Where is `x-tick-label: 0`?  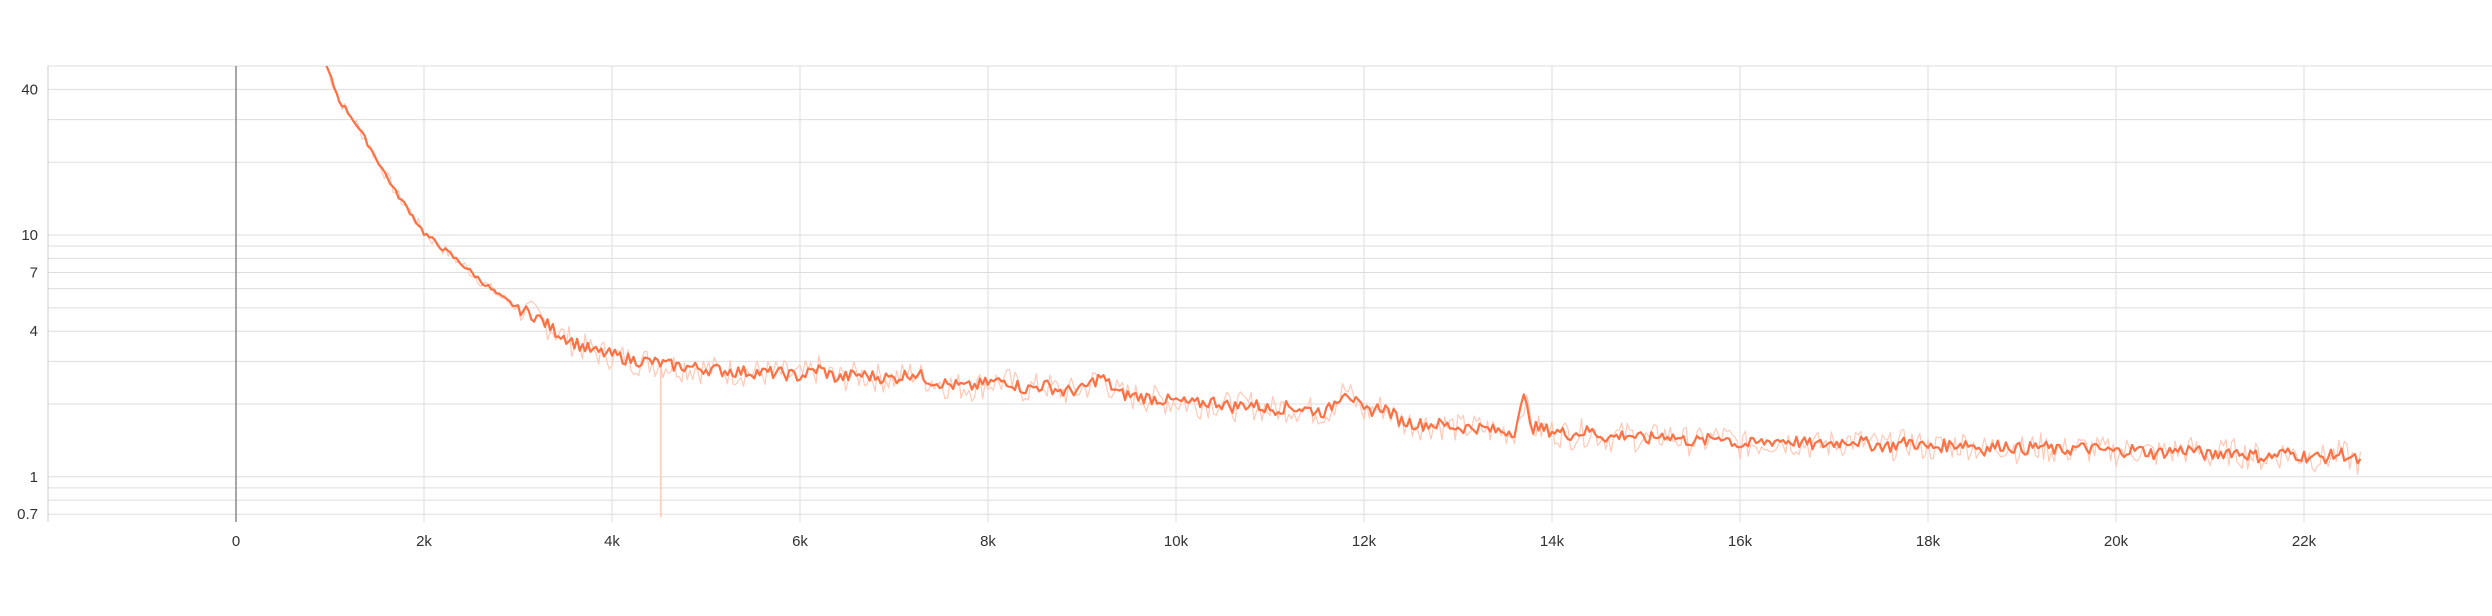
x-tick-label: 0 is located at coordinates (236, 541).